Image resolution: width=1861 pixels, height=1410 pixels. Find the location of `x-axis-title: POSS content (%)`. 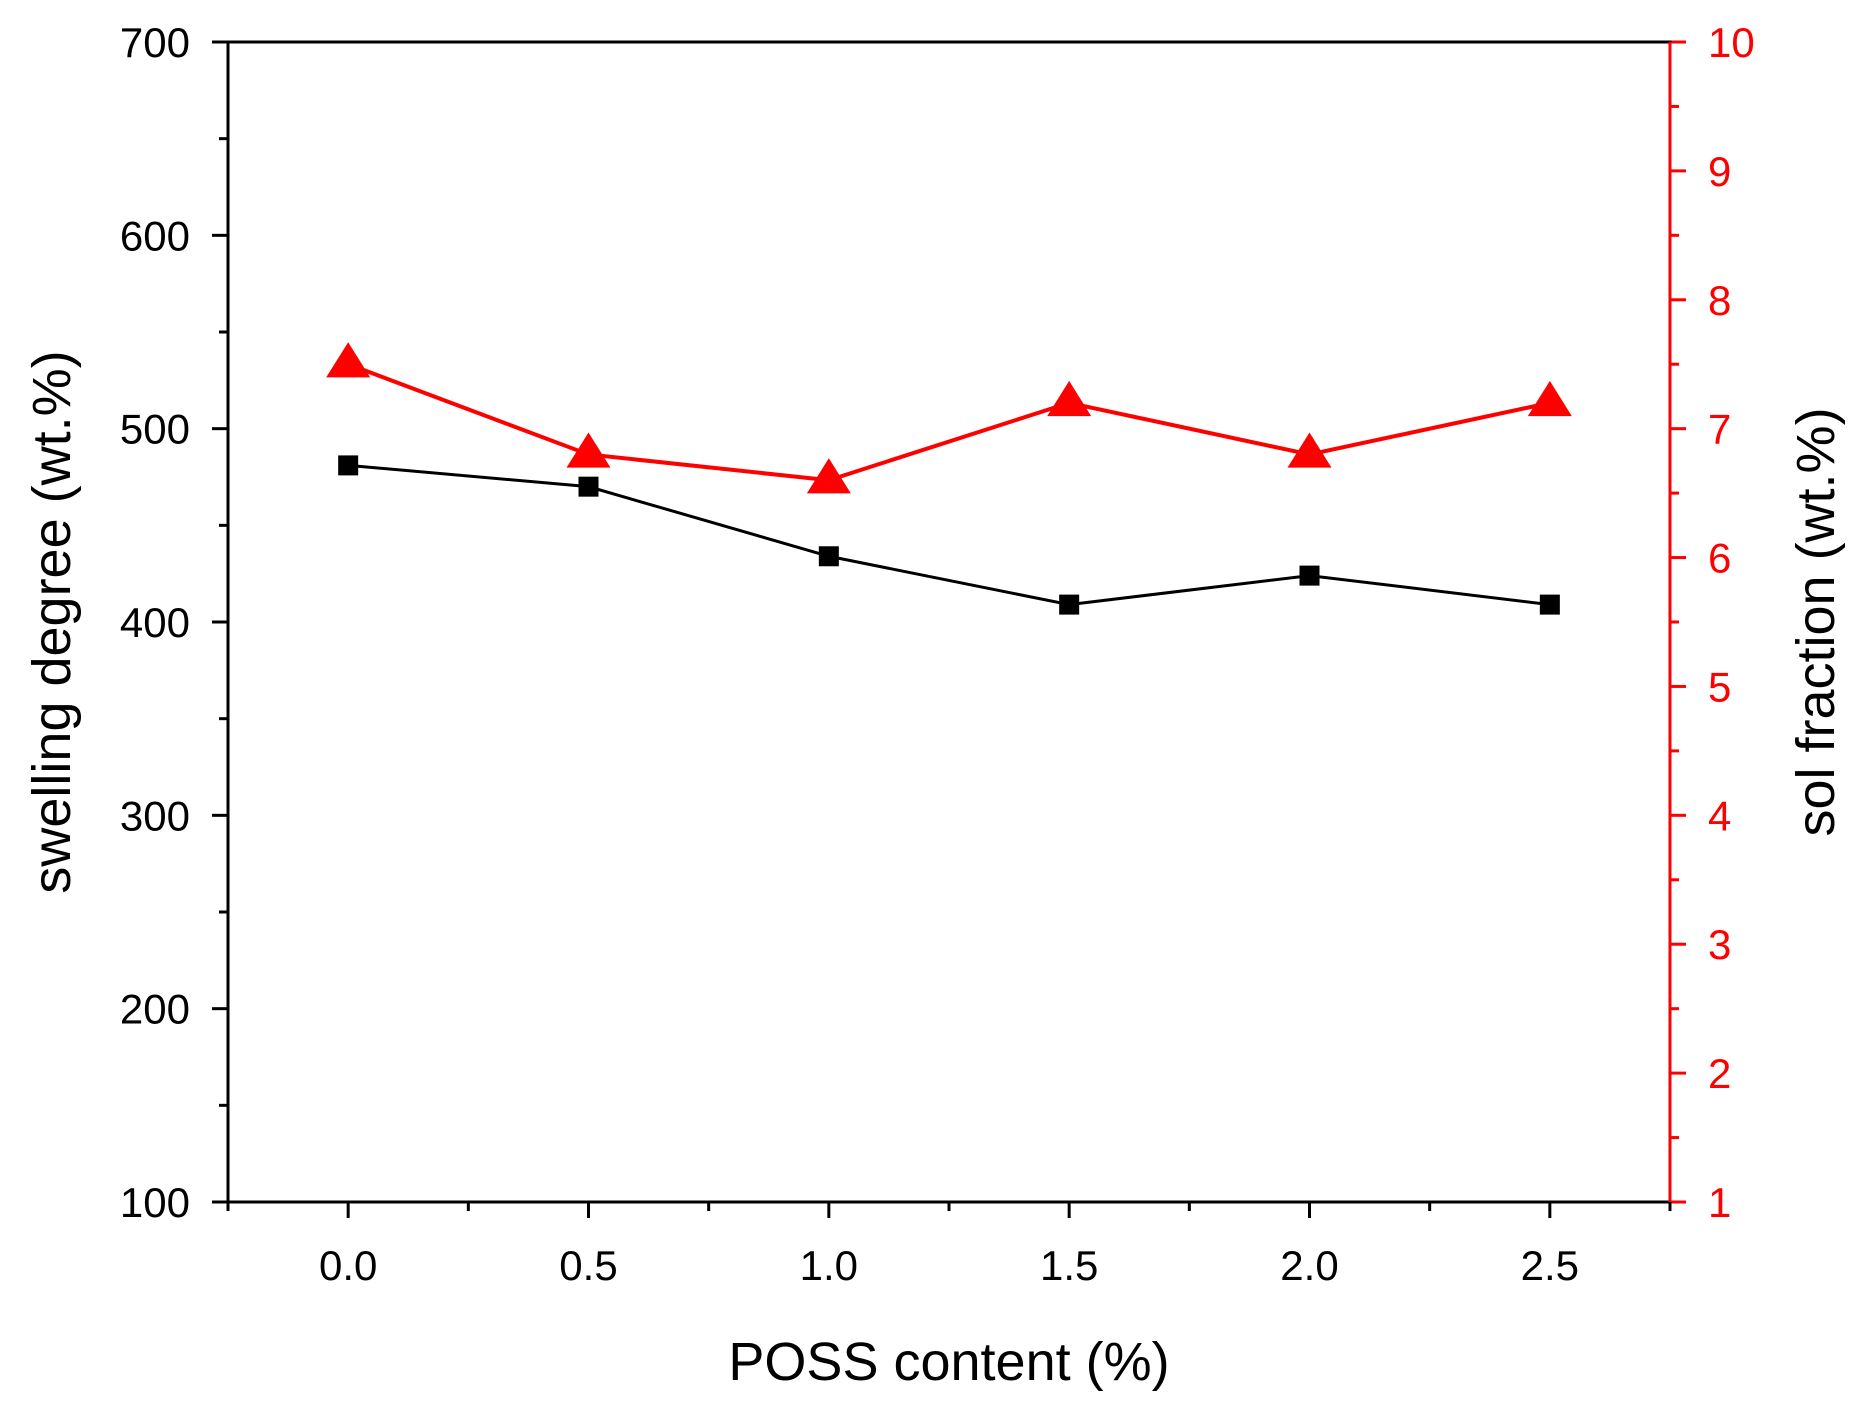

x-axis-title: POSS content (%) is located at coordinates (948, 1362).